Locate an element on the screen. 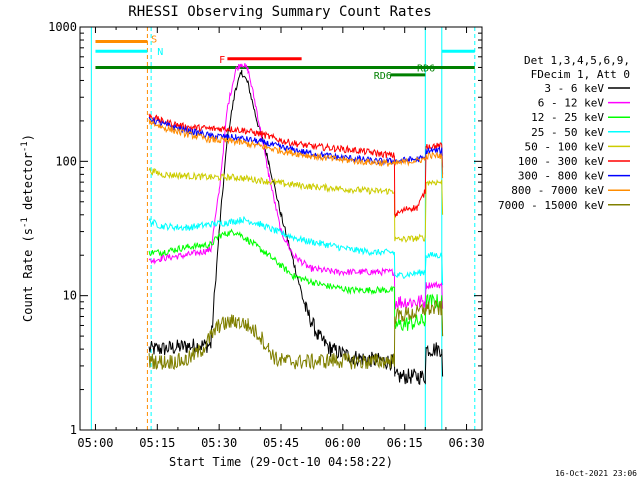 The height and width of the screenshot is (480, 640). y-tick-label-2: 100 is located at coordinates (66, 161).